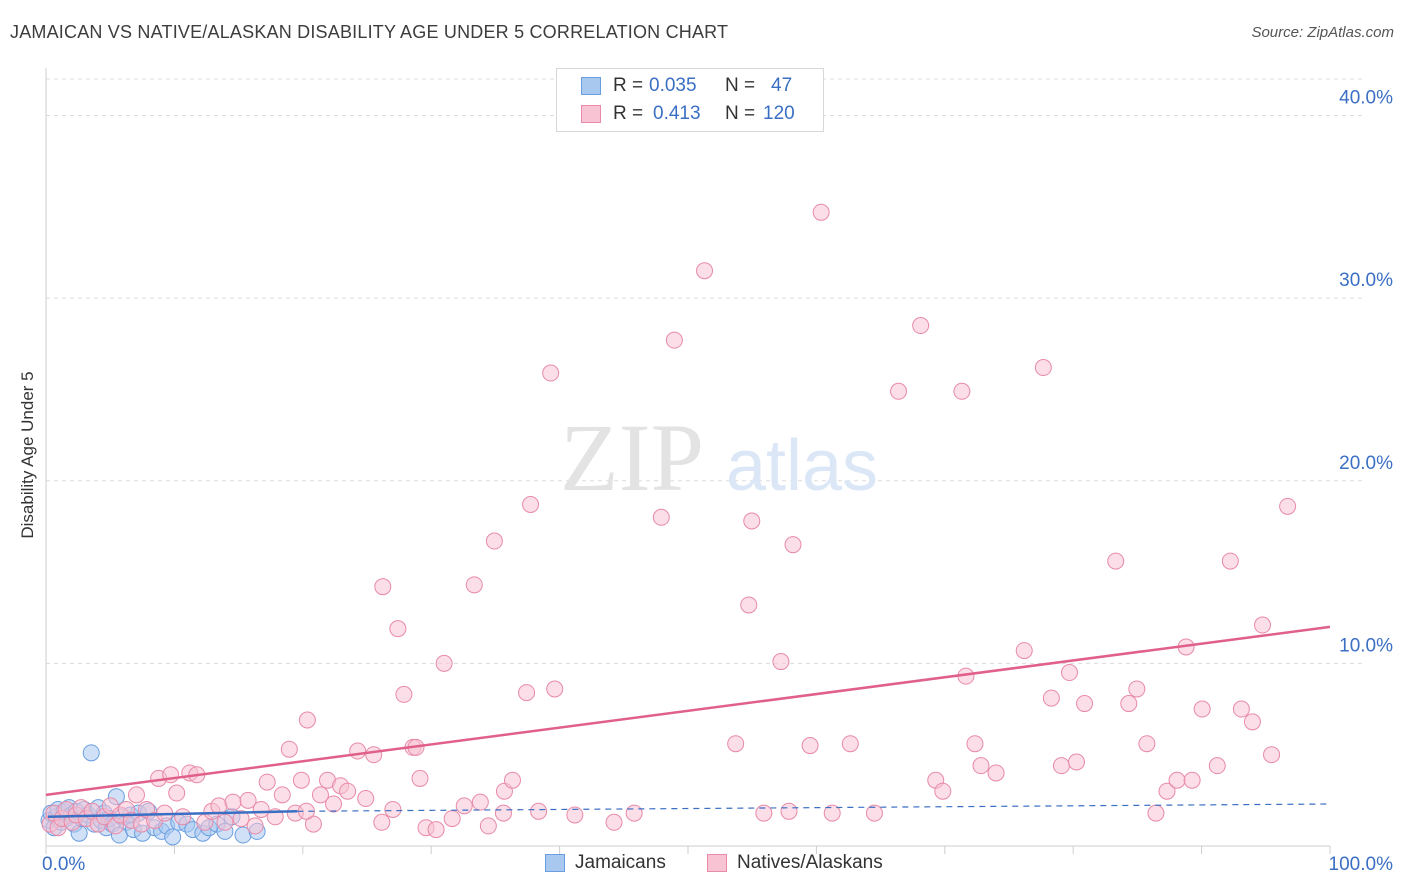  I want to click on correlation-legend: R = 0.035 N = 47 R = 0.413 N = 120, so click(690, 100).